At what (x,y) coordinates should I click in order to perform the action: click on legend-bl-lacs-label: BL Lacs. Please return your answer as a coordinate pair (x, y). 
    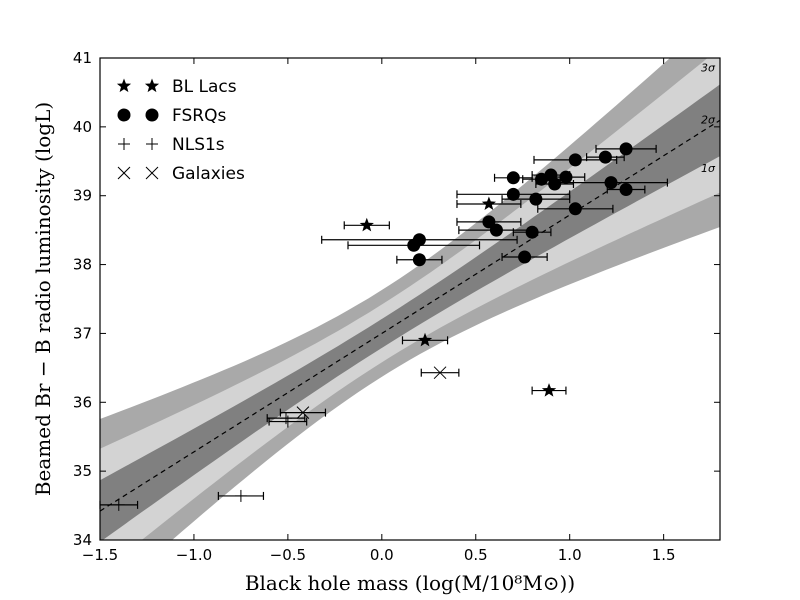
    Looking at the image, I should click on (204, 87).